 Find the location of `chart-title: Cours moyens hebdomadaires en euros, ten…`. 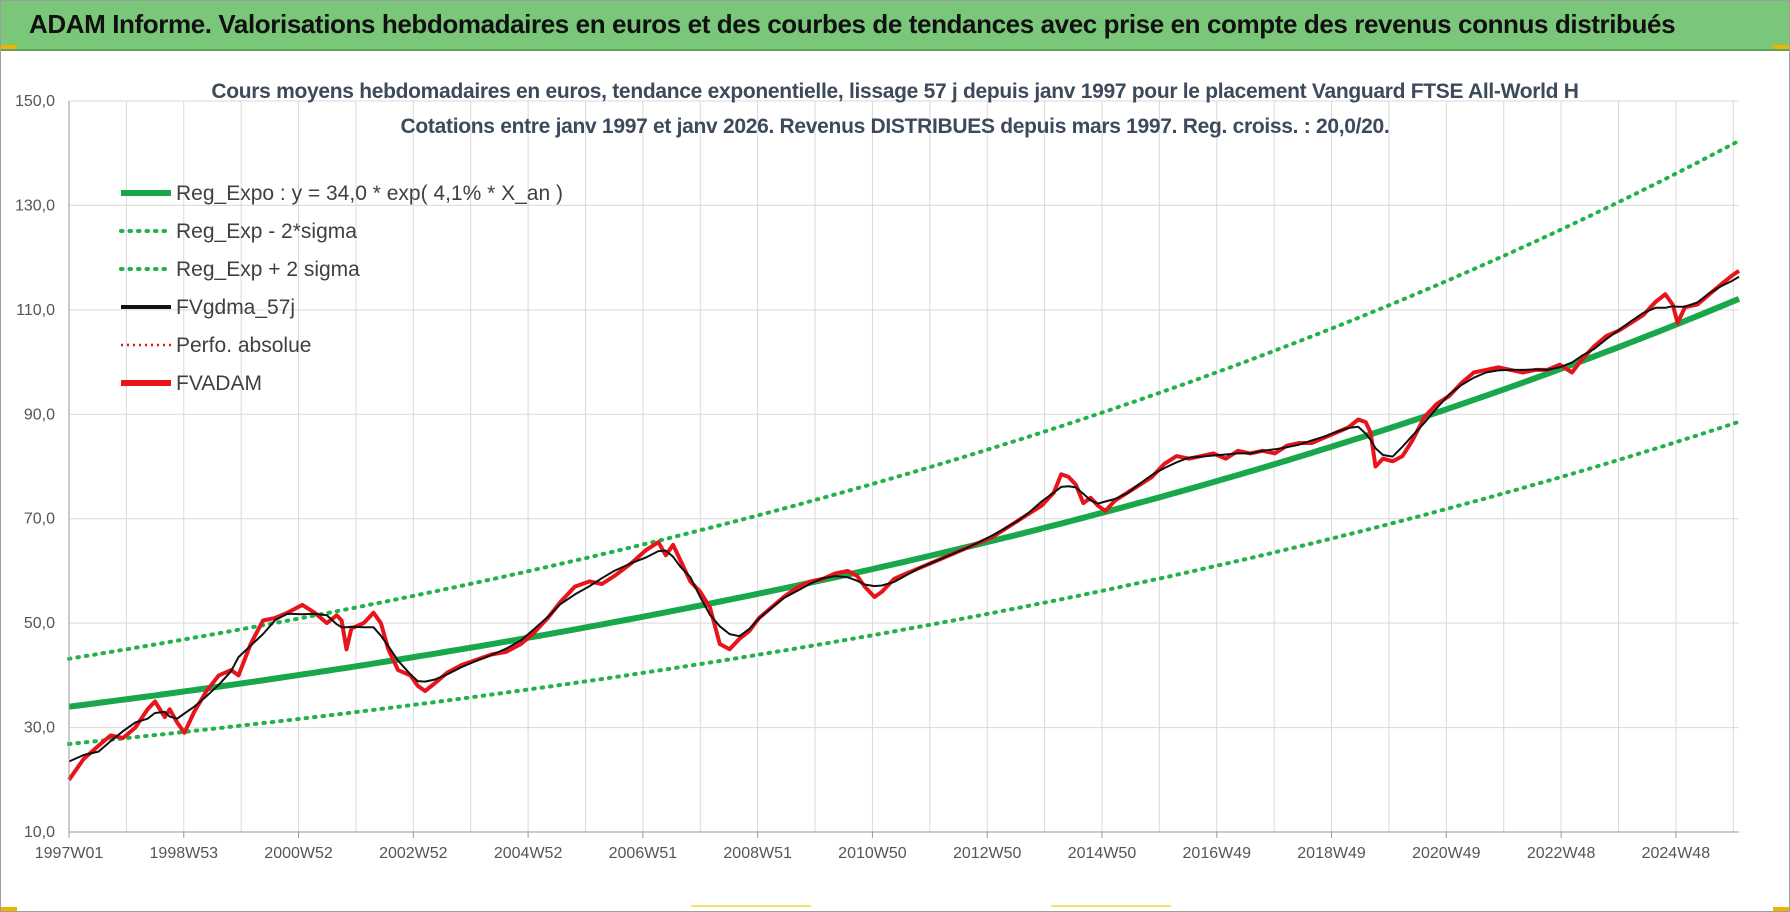

chart-title: Cours moyens hebdomadaires en euros, ten… is located at coordinates (894, 91).